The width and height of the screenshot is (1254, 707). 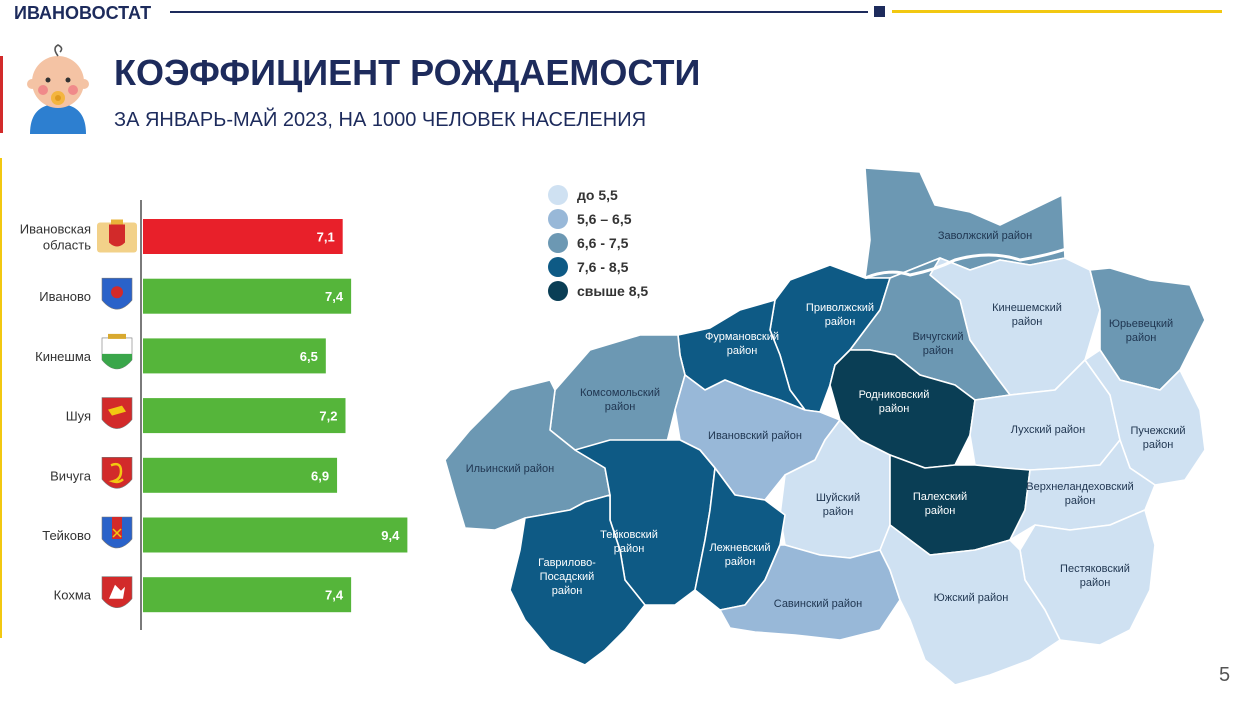 What do you see at coordinates (328, 416) in the screenshot?
I see `bar-value-label: 7,2` at bounding box center [328, 416].